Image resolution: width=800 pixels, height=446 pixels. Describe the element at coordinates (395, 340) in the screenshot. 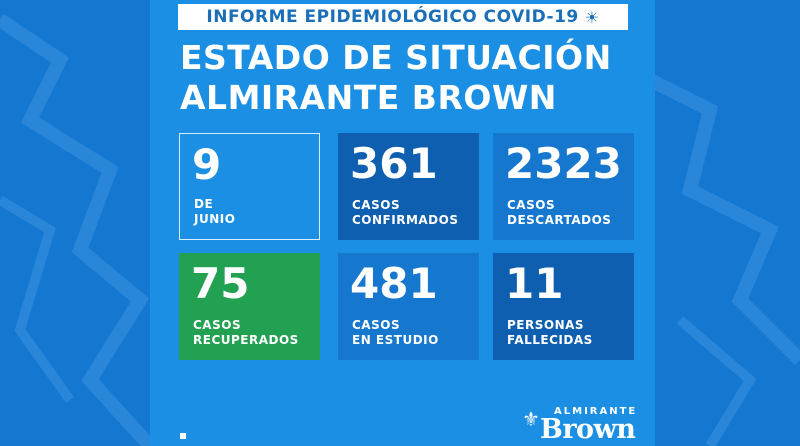

I see `under-study-label-line-2: EN ESTUDIO` at that location.